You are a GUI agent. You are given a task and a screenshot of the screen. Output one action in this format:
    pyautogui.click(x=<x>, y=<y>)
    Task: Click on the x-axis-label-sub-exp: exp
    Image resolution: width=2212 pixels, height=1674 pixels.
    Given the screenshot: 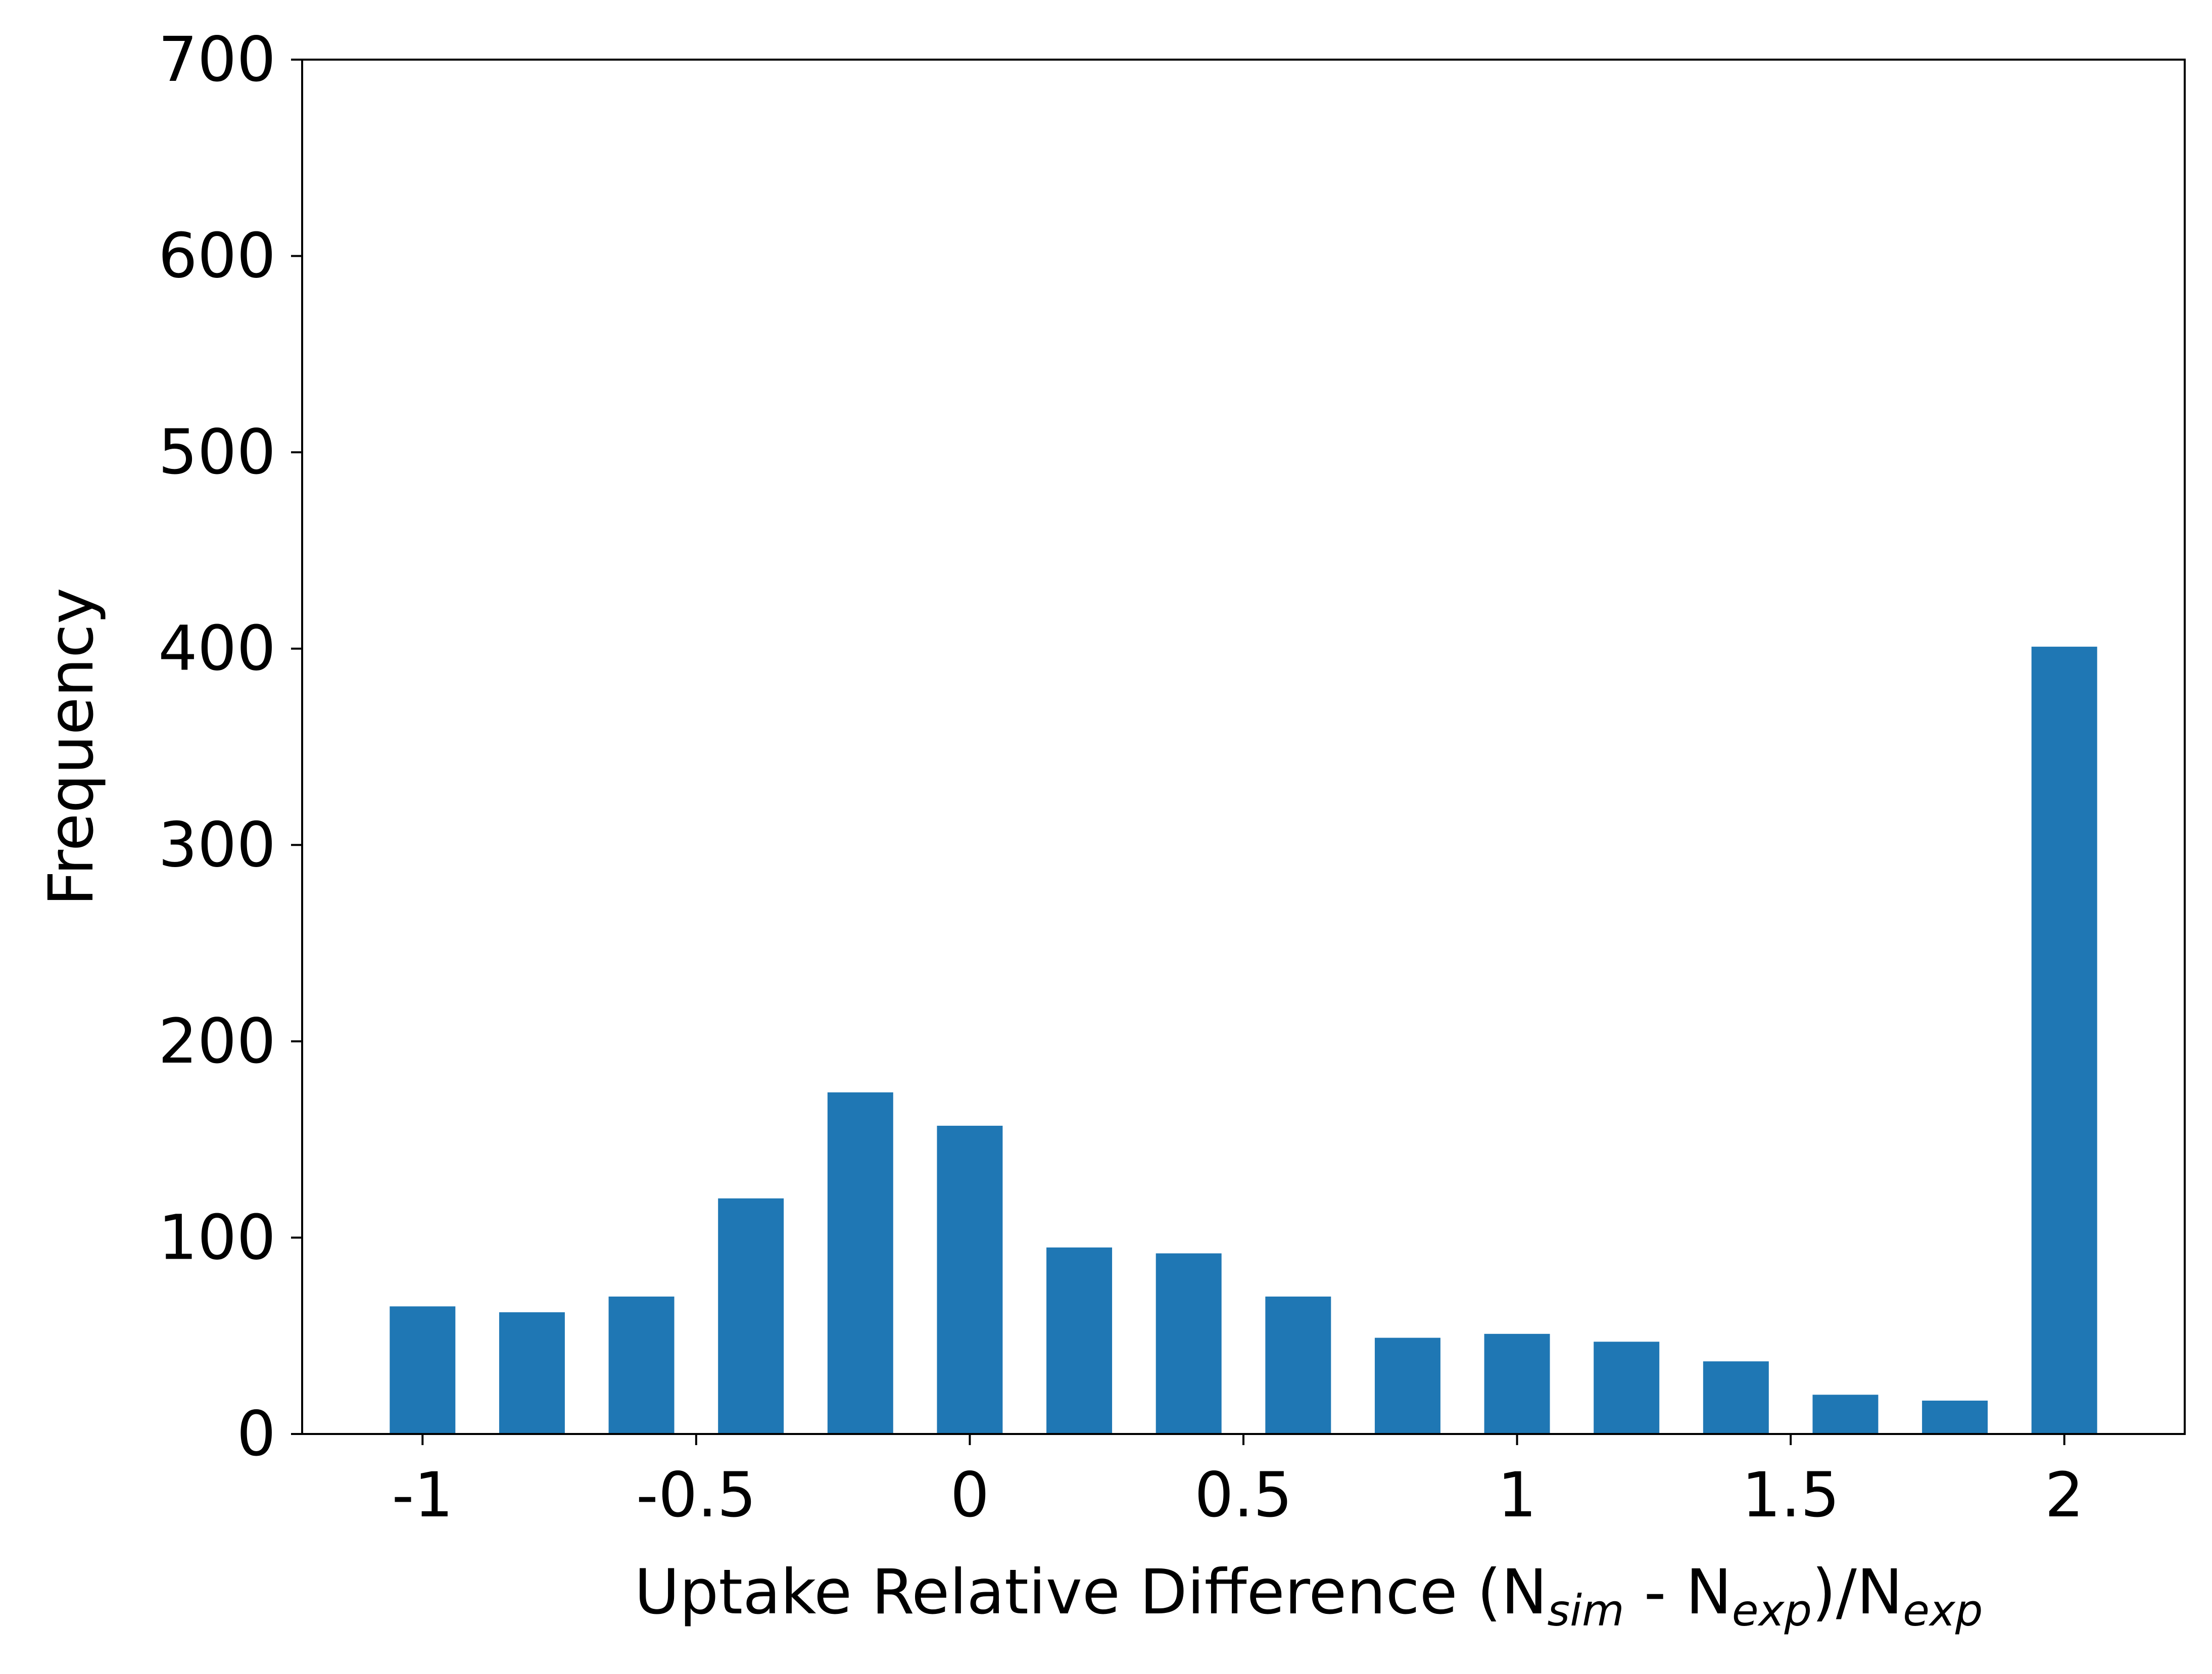 What is the action you would take?
    pyautogui.click(x=1772, y=1611)
    